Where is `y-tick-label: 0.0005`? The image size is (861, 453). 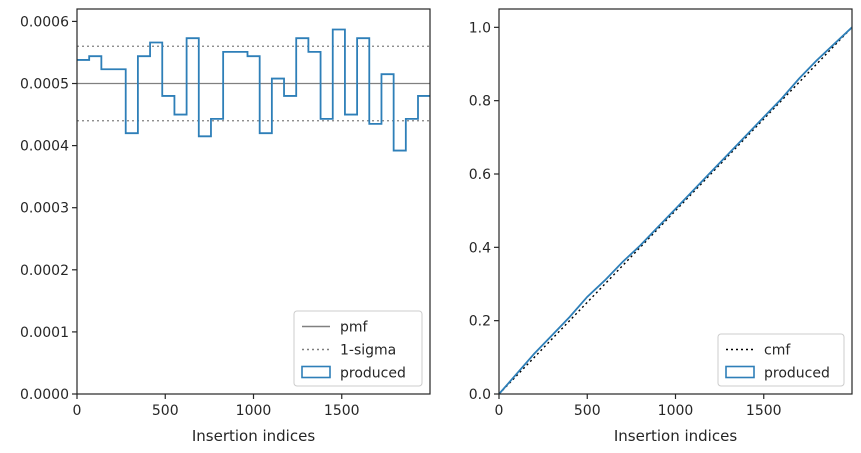
y-tick-label: 0.0005 is located at coordinates (44, 85).